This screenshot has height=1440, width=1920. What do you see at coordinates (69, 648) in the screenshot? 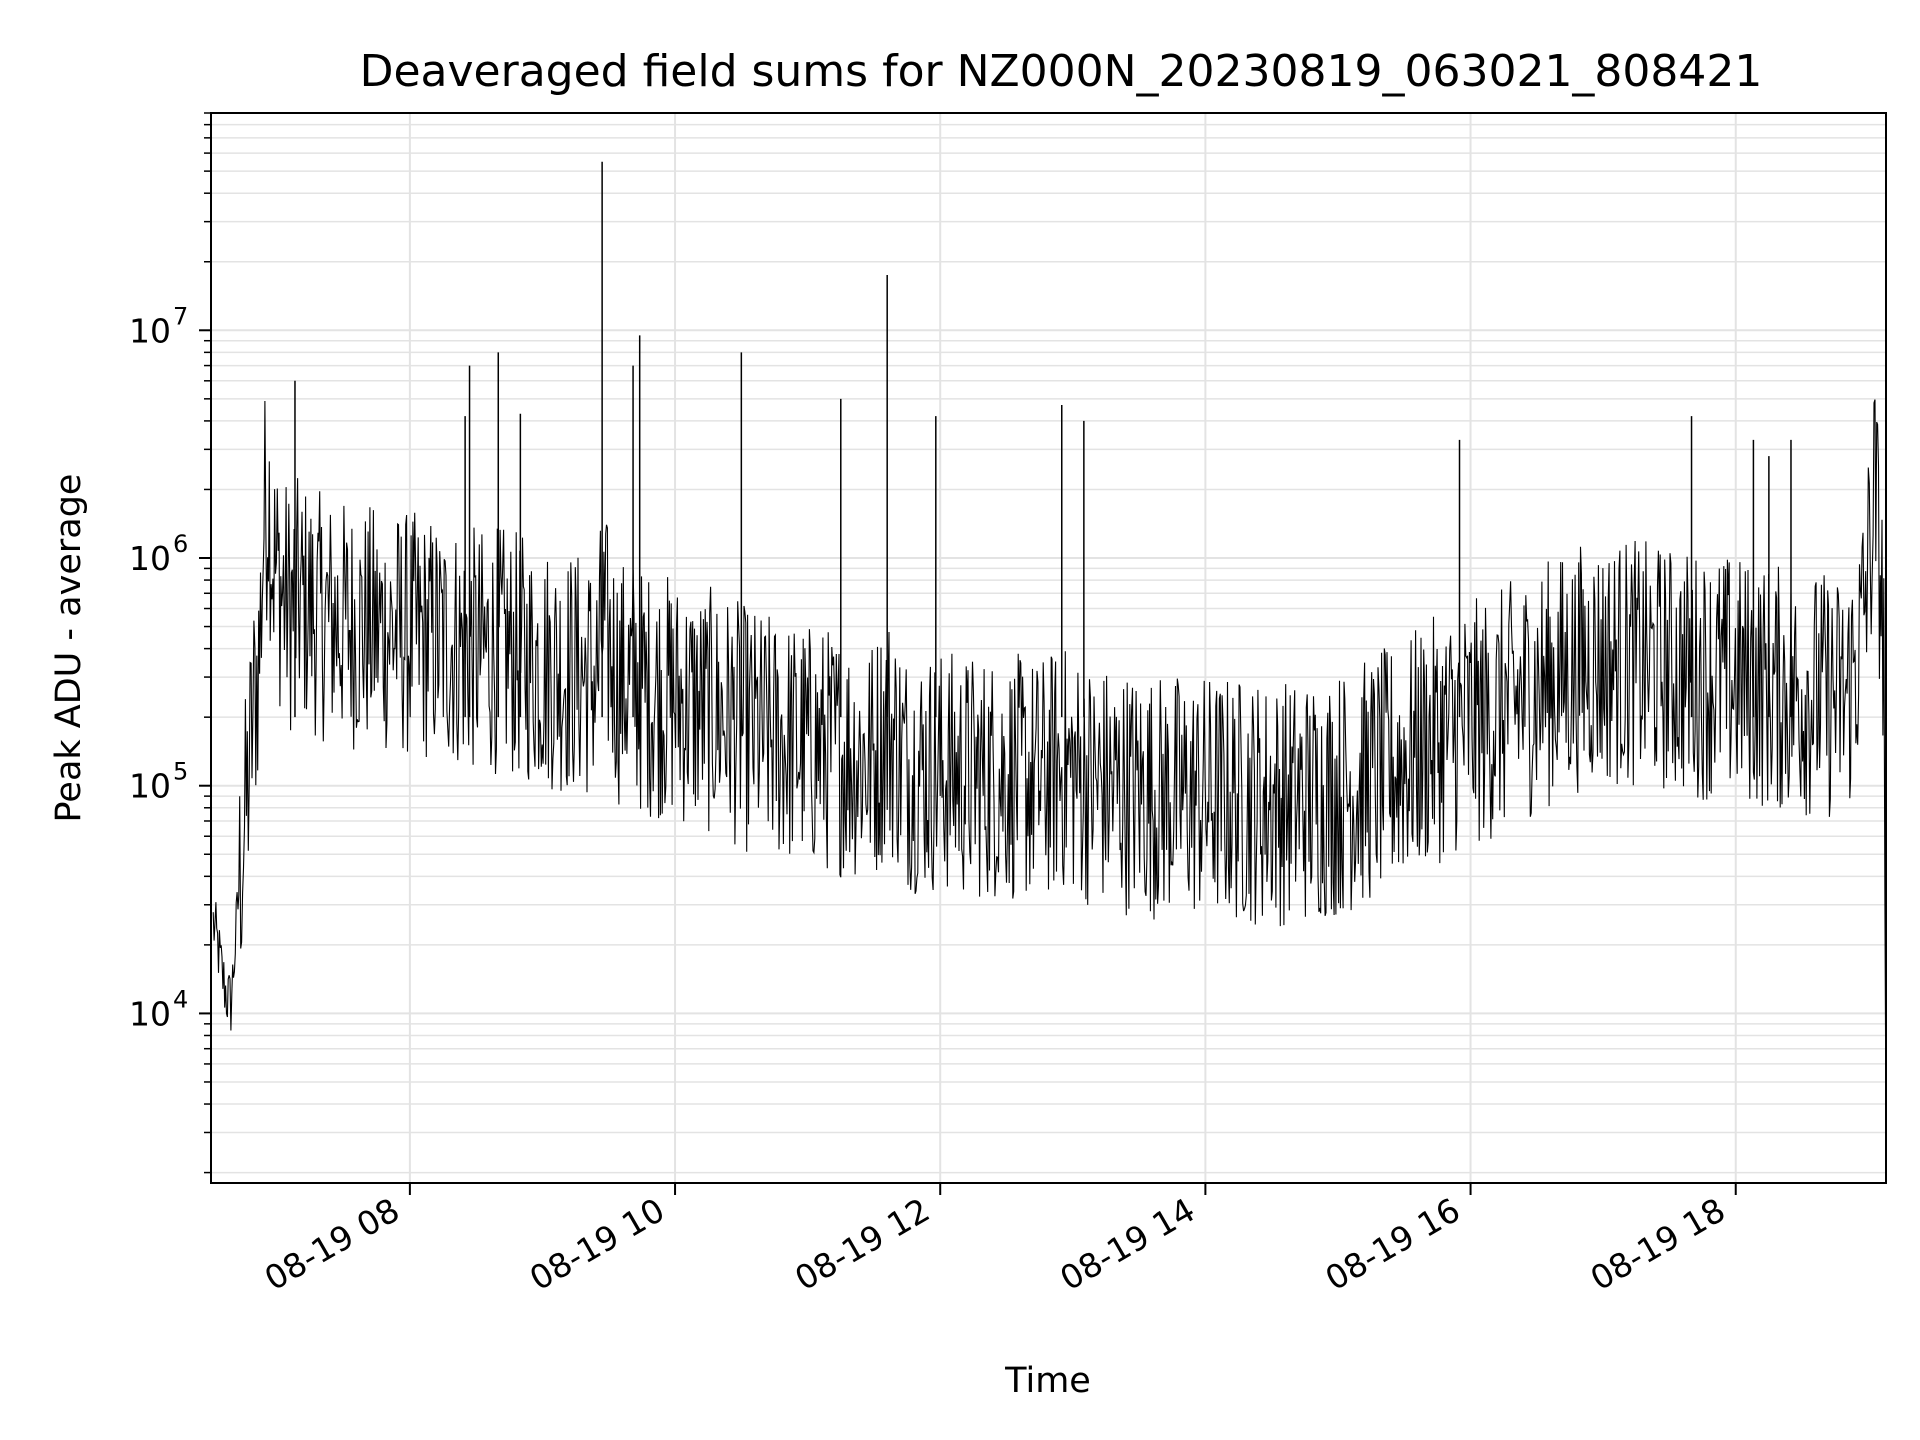
I see `y-axis-label: Peak ADU - average` at bounding box center [69, 648].